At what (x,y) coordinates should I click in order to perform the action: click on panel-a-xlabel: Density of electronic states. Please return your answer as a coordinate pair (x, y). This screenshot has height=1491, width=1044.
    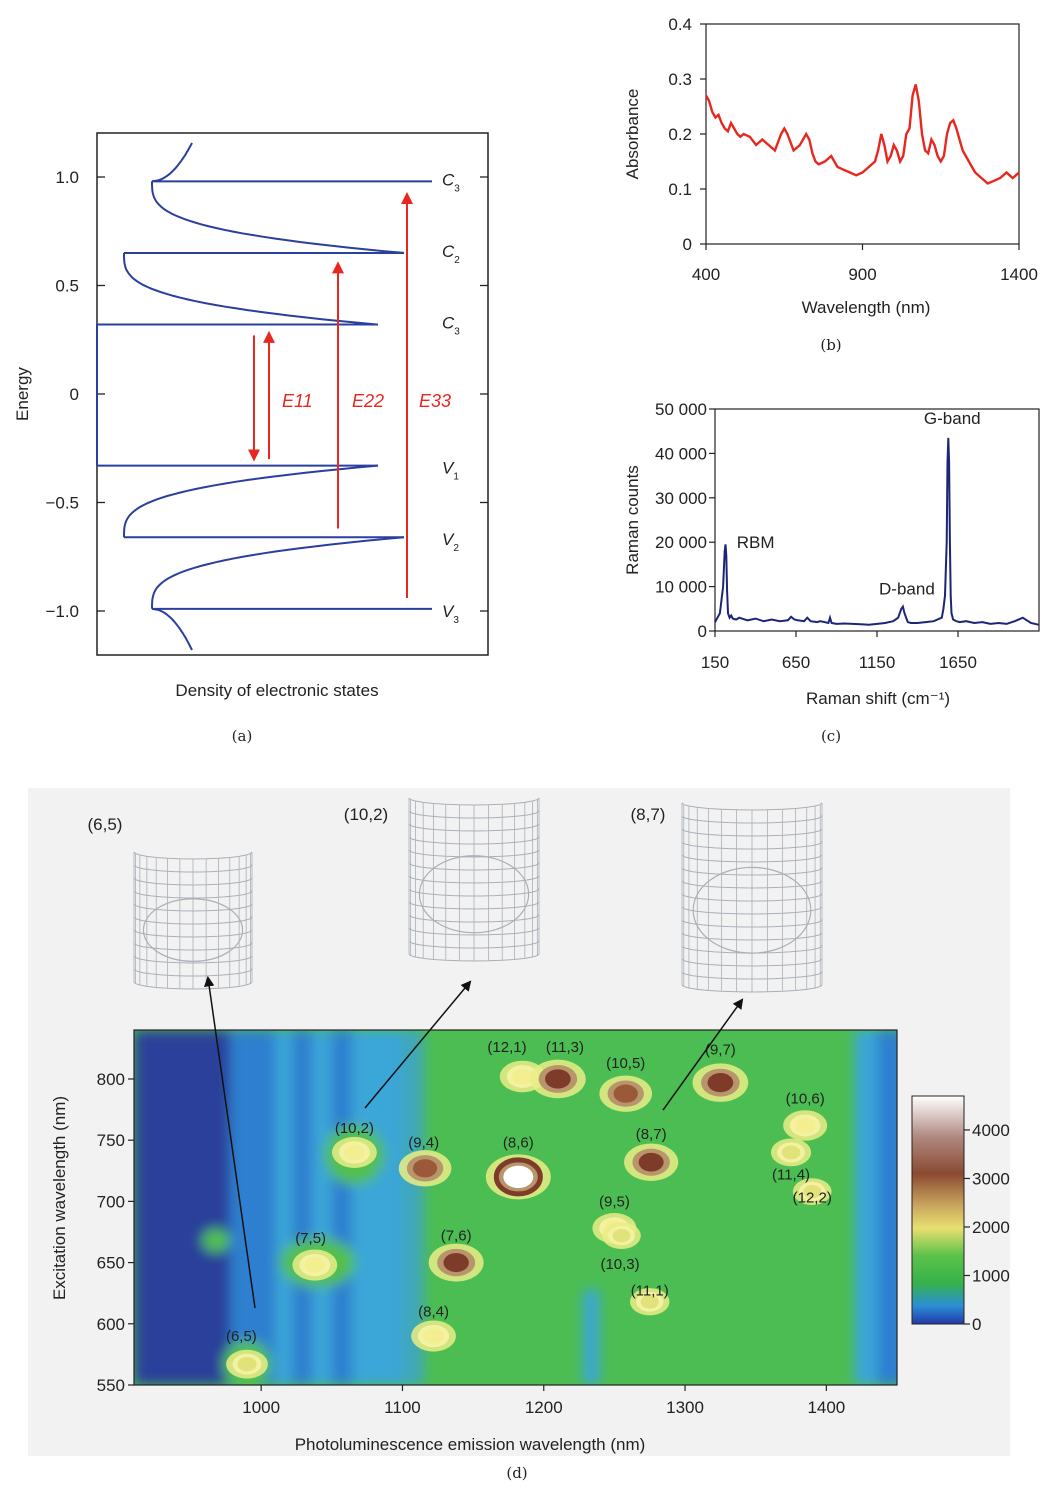
    Looking at the image, I should click on (276, 690).